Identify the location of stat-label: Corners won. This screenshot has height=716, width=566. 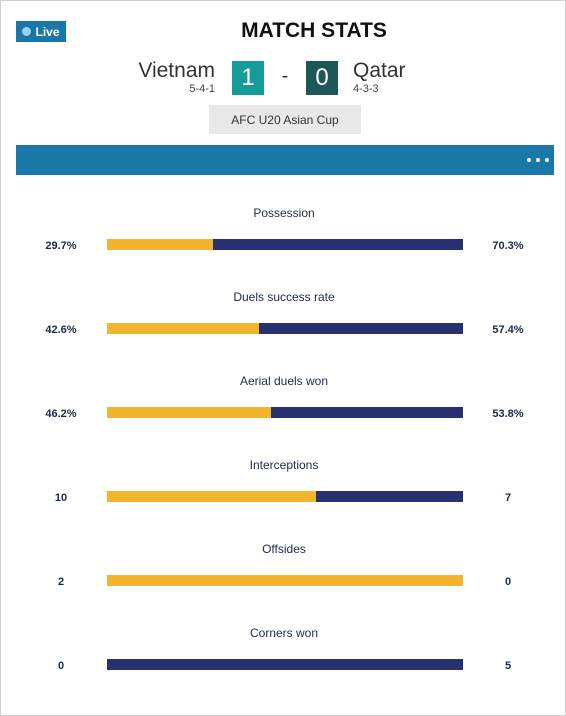
(284, 633).